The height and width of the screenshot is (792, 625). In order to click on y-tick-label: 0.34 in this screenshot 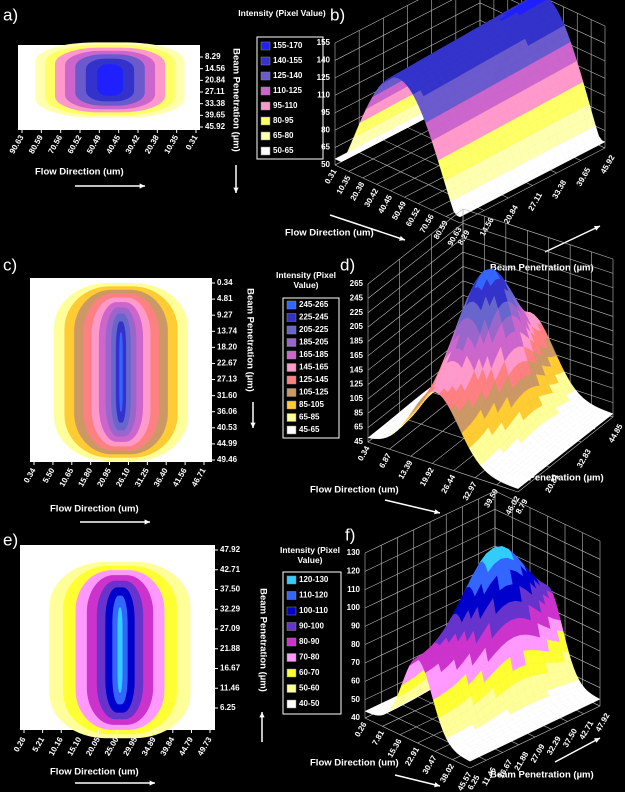, I will do `click(225, 282)`.